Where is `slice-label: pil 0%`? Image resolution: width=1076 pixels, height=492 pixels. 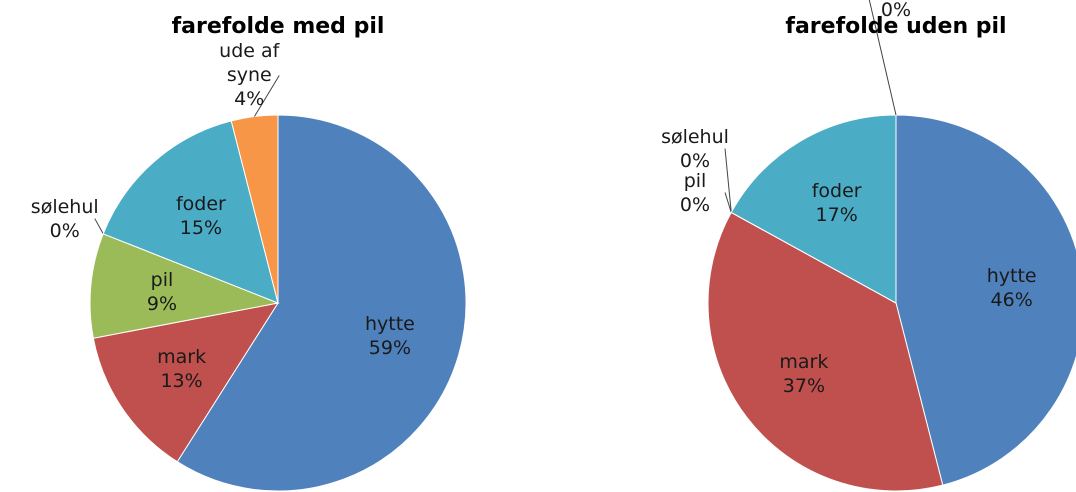 slice-label: pil 0% is located at coordinates (695, 193).